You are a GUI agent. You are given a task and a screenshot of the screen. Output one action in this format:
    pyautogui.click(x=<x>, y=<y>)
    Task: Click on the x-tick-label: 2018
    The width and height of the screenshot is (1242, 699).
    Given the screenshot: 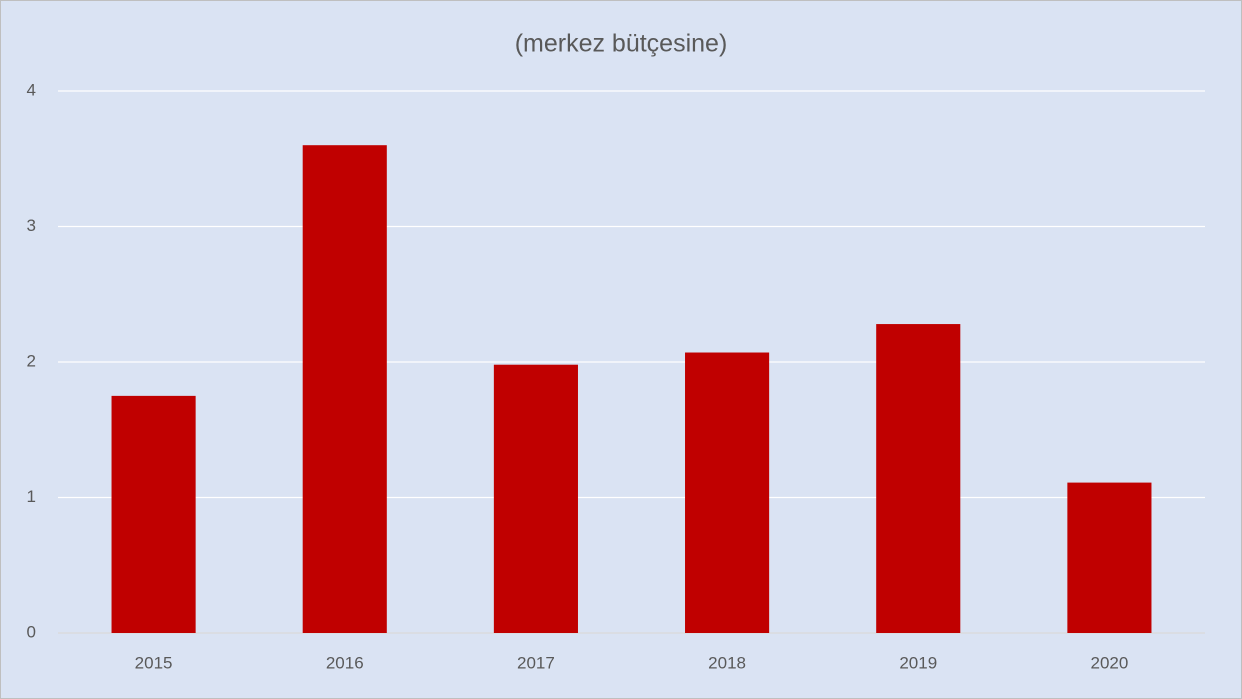 What is the action you would take?
    pyautogui.click(x=727, y=662)
    